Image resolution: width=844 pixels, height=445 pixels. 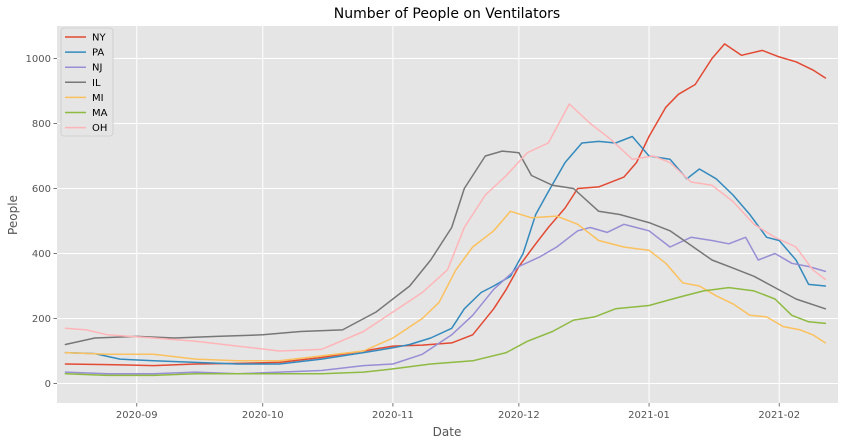 What do you see at coordinates (393, 415) in the screenshot?
I see `x-tick-label: 2020-11` at bounding box center [393, 415].